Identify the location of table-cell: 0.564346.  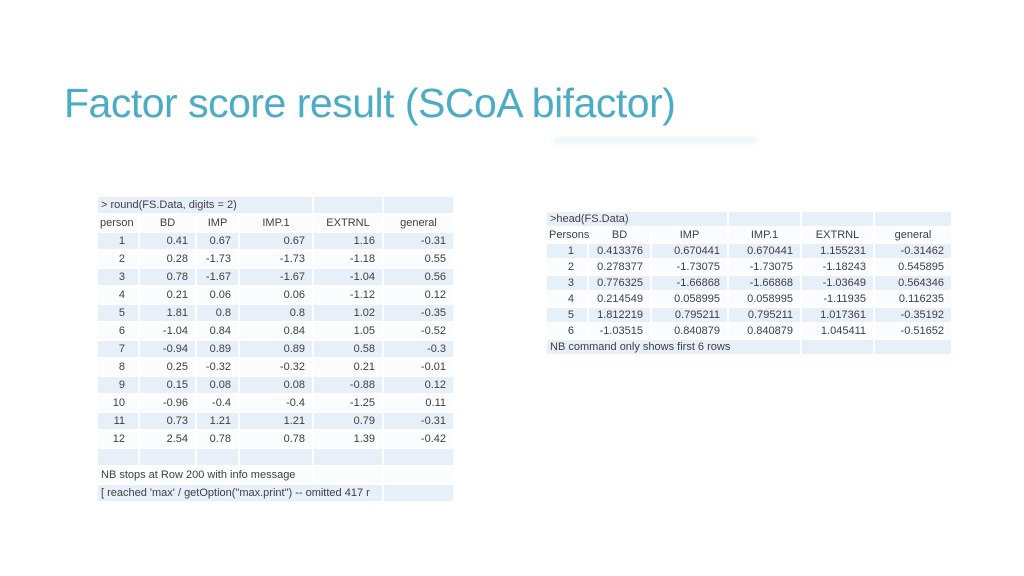
(913, 283).